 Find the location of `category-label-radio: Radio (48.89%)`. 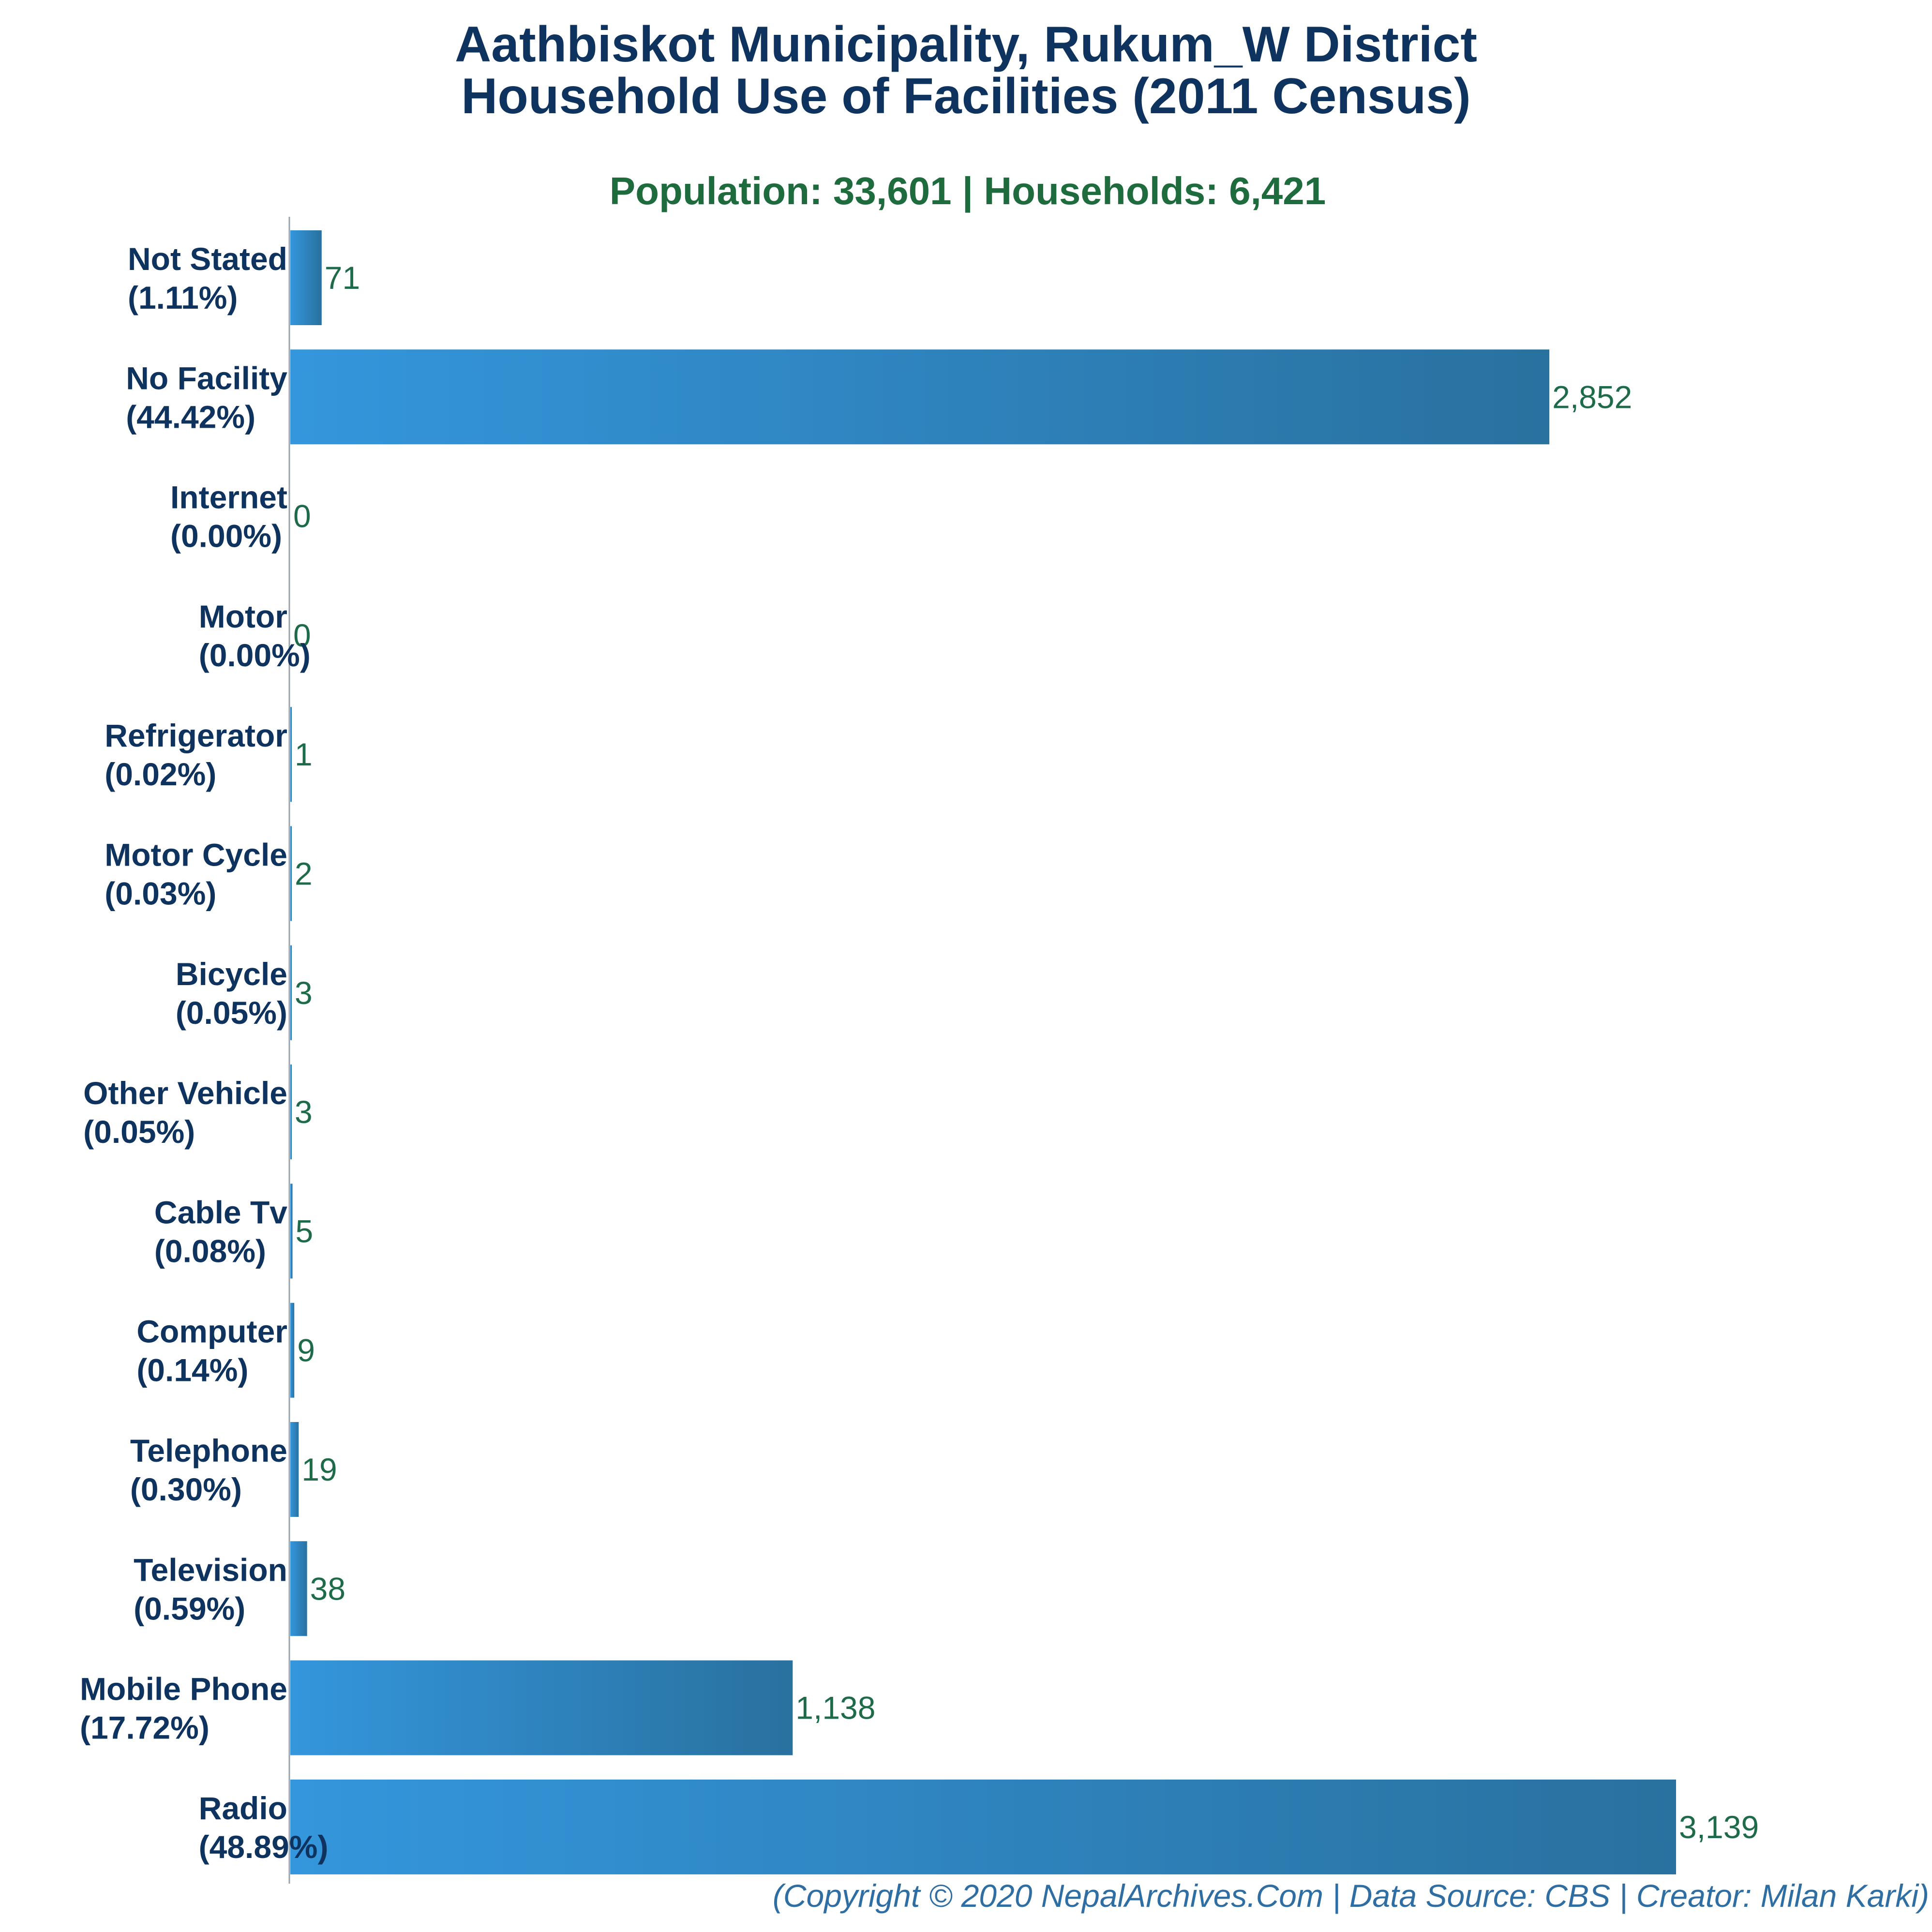

category-label-radio: Radio (48.89%) is located at coordinates (264, 1827).